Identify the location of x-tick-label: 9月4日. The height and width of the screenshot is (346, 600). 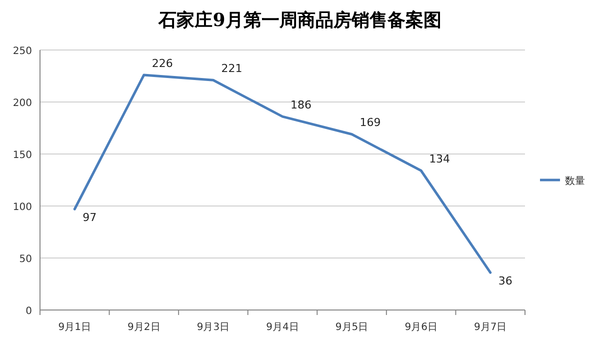
(282, 327).